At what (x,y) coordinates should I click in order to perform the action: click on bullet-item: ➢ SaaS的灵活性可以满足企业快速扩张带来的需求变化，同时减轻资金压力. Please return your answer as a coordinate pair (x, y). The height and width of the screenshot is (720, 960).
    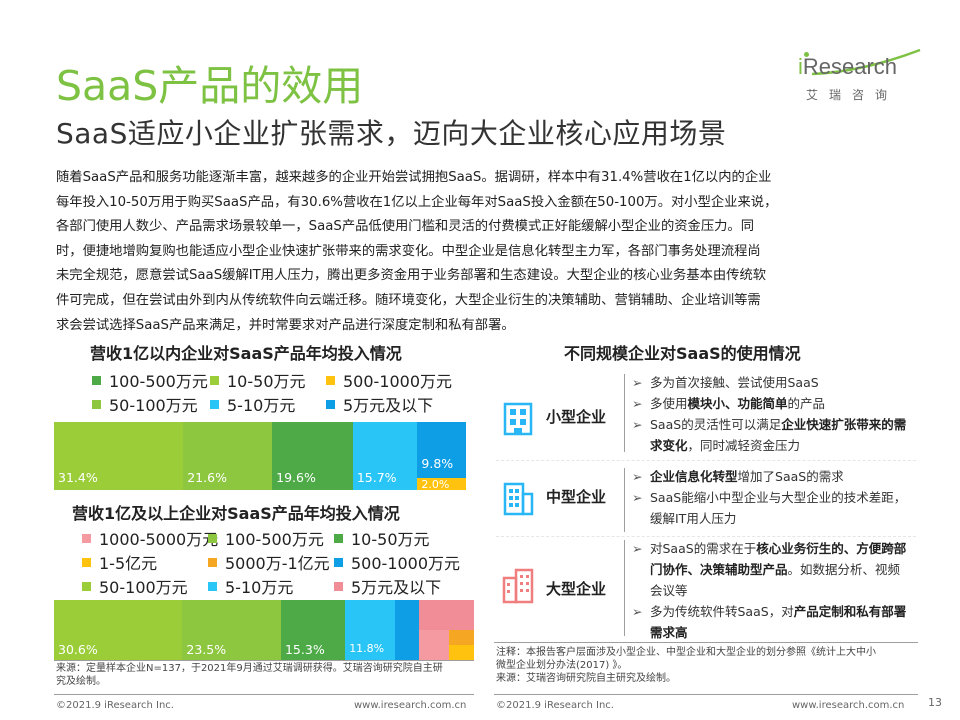
    Looking at the image, I should click on (772, 435).